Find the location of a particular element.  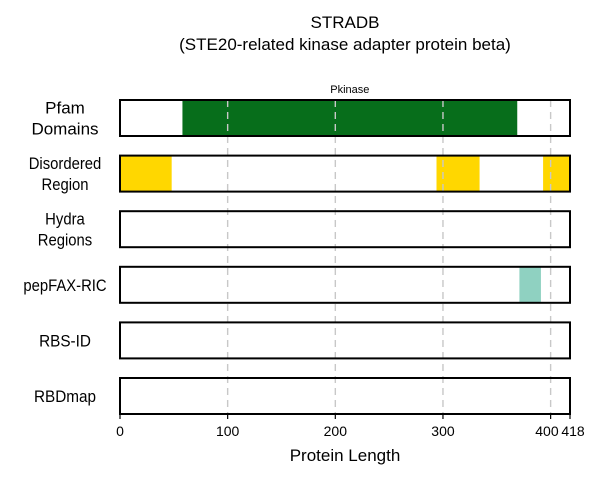

row-label: RBDmap is located at coordinates (65, 396).